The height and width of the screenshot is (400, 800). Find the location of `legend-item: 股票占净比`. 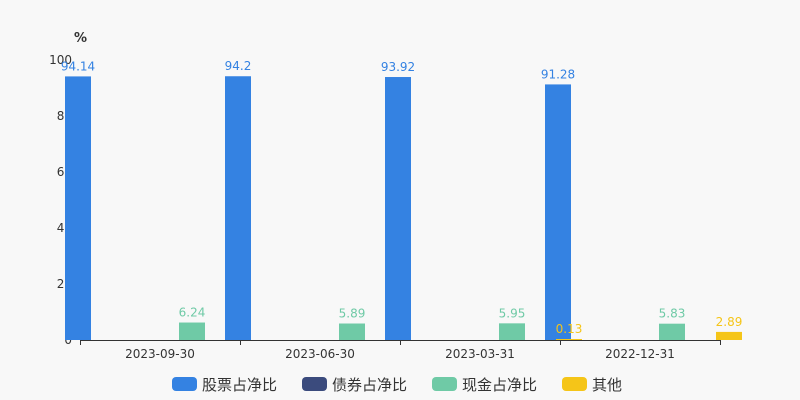

legend-item: 股票占净比 is located at coordinates (224, 385).